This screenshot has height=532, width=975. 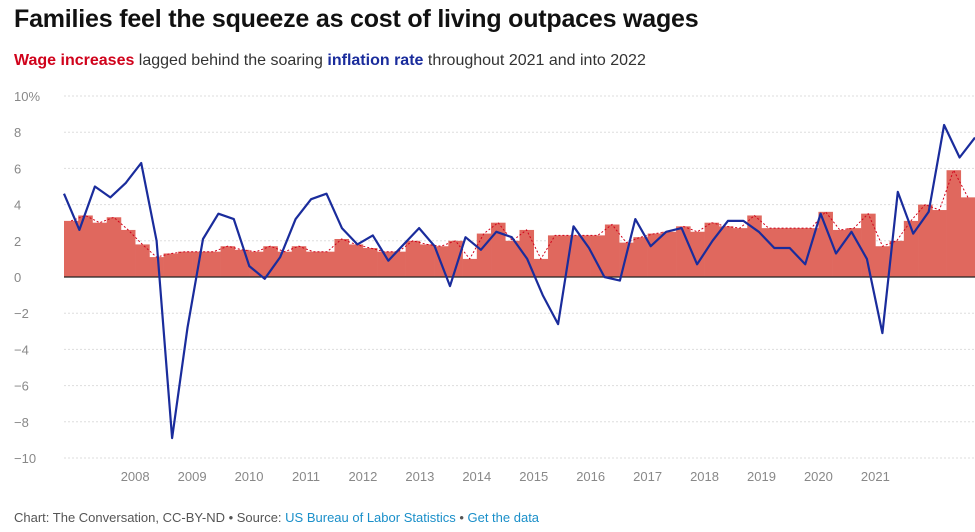 I want to click on x-tick-label: 2013, so click(x=419, y=476).